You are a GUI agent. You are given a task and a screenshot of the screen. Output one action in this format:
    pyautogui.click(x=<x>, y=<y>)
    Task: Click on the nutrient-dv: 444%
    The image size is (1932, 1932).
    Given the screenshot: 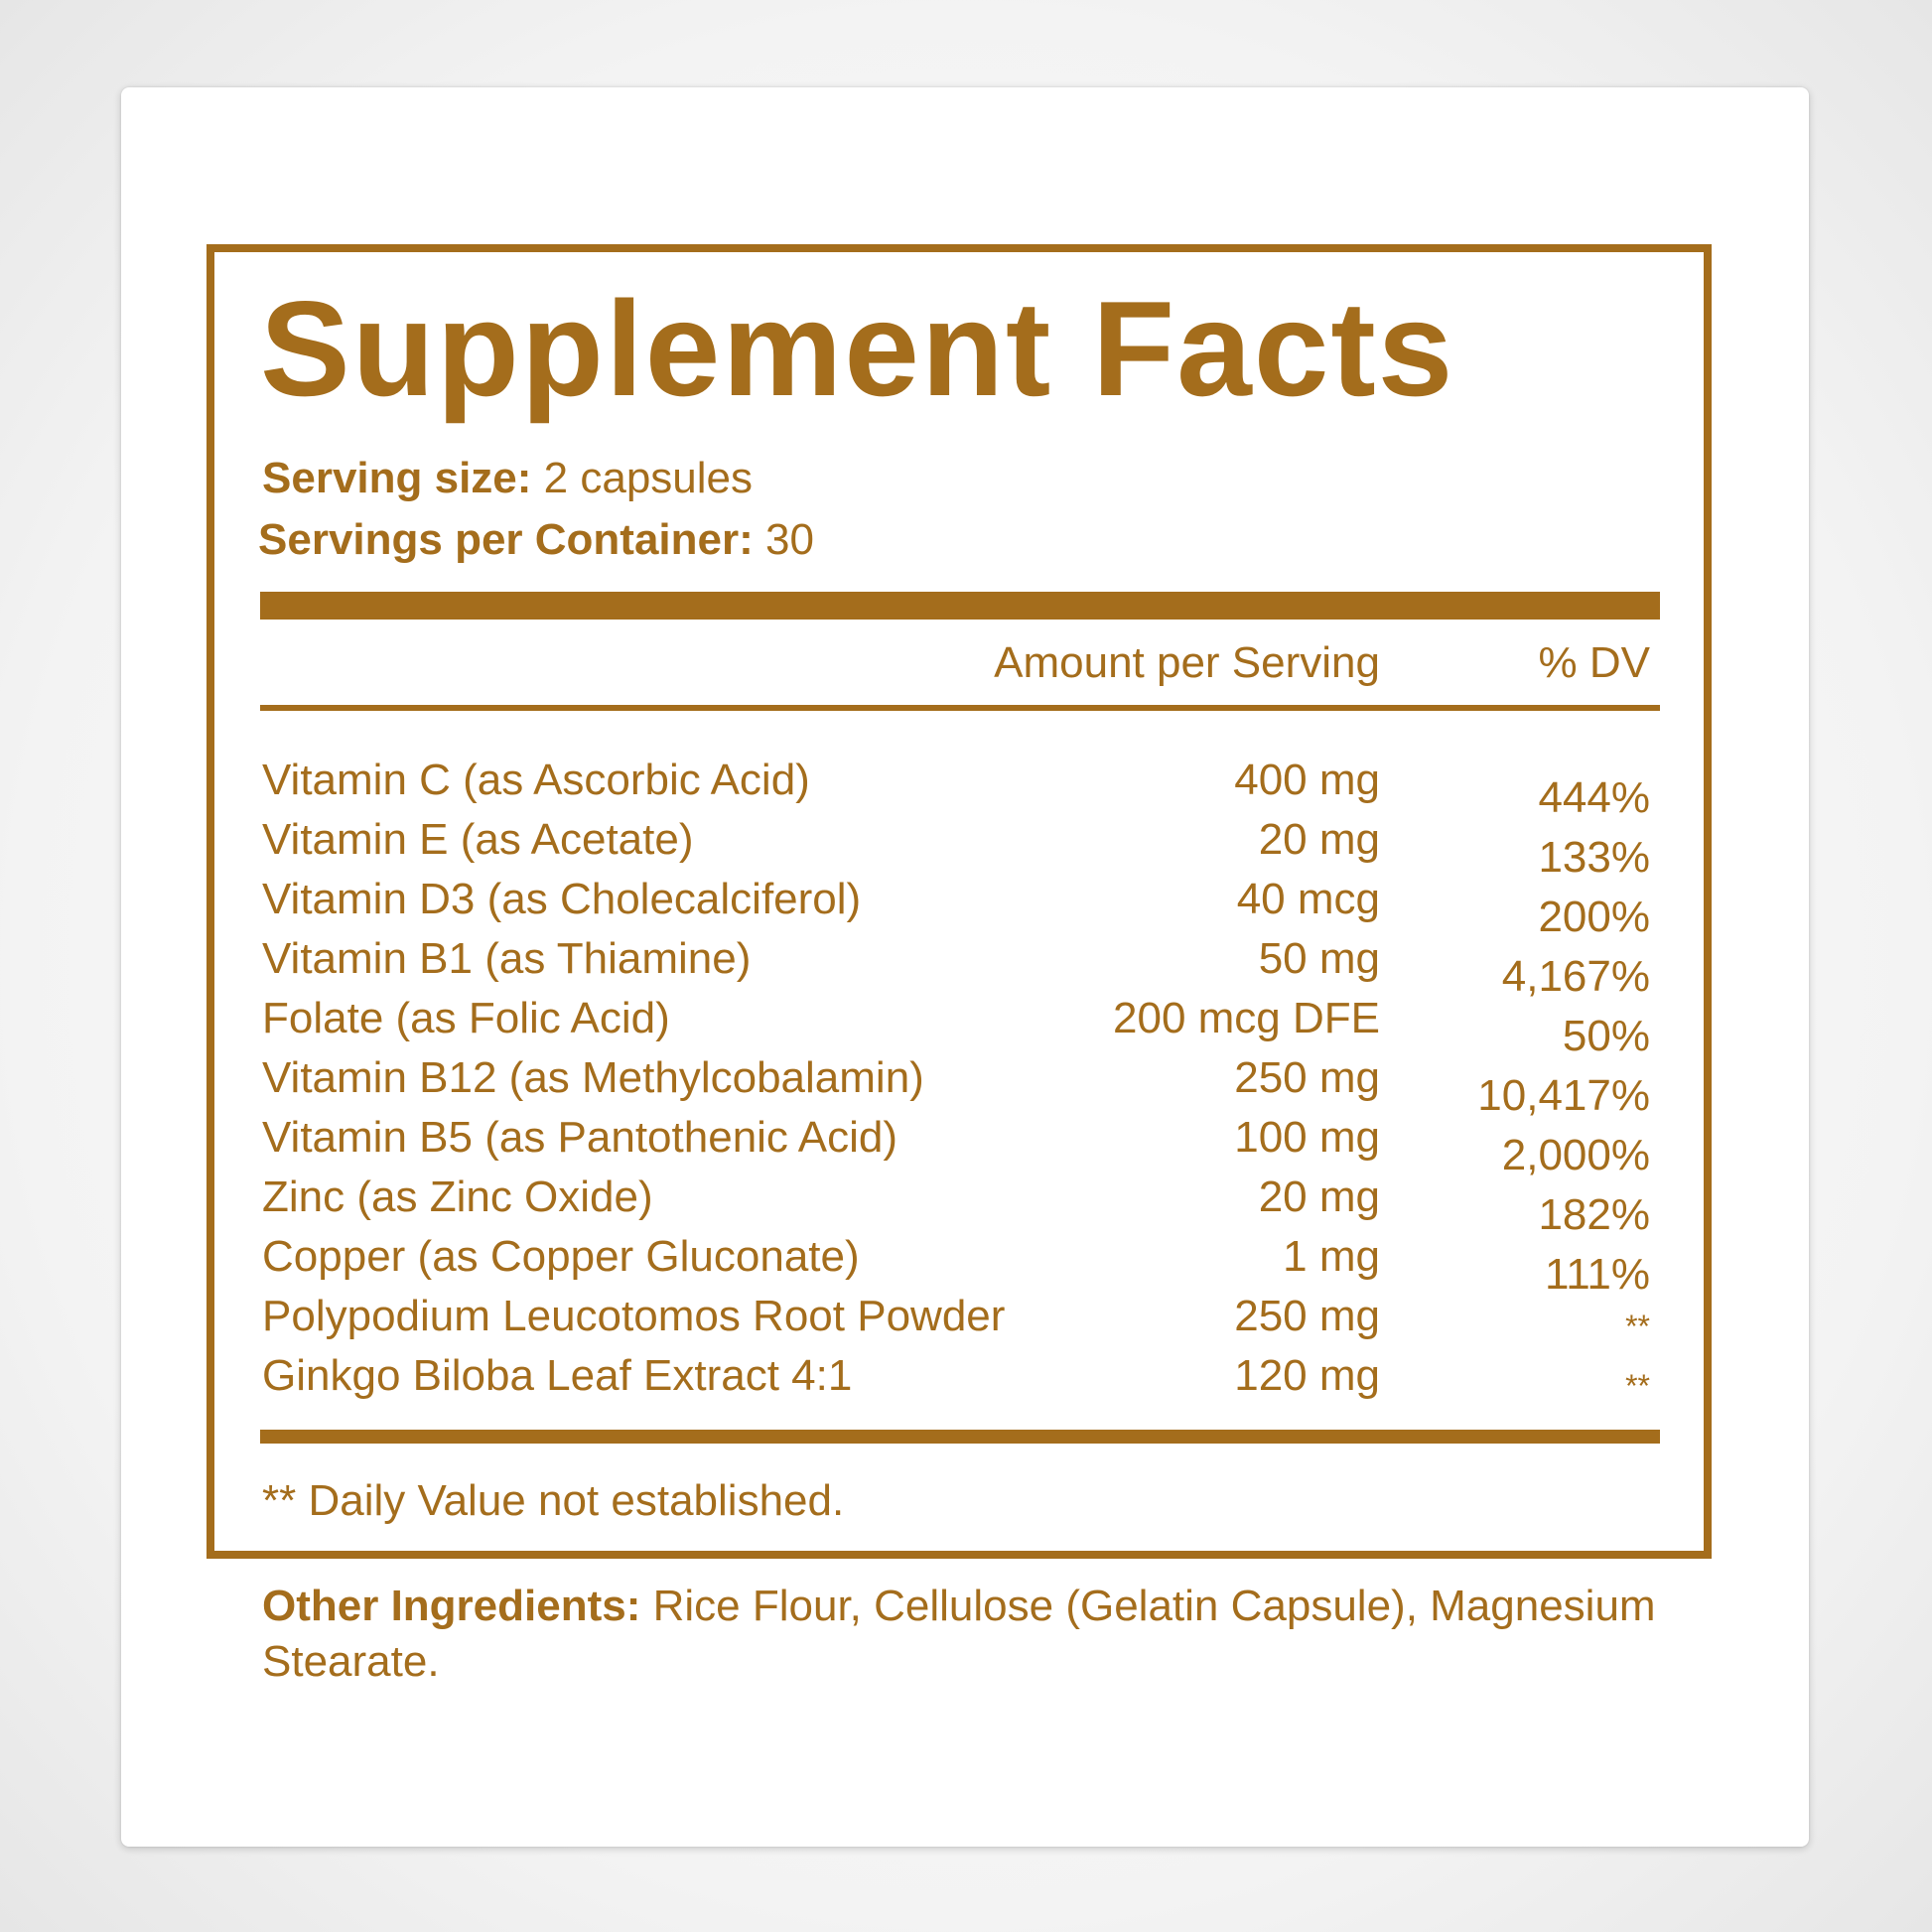 What is the action you would take?
    pyautogui.click(x=1594, y=797)
    